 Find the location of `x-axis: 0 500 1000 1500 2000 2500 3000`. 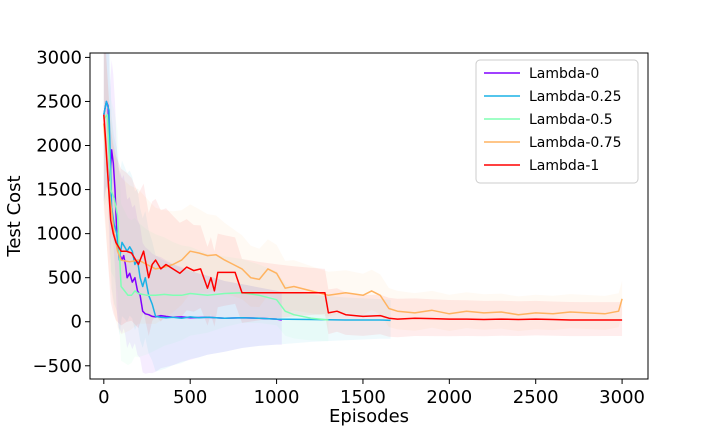

x-axis: 0 500 1000 1500 2000 2500 3000 is located at coordinates (371, 393).